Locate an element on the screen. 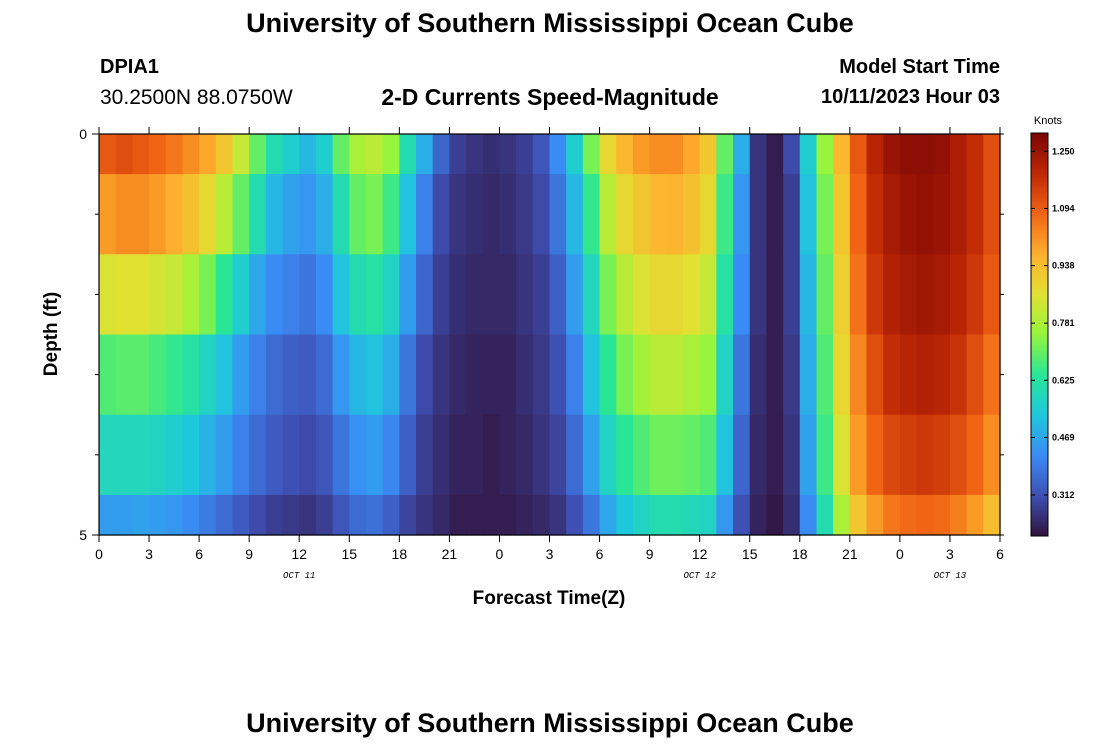 Image resolution: width=1100 pixels, height=750 pixels. x-tick-label: 0 is located at coordinates (900, 554).